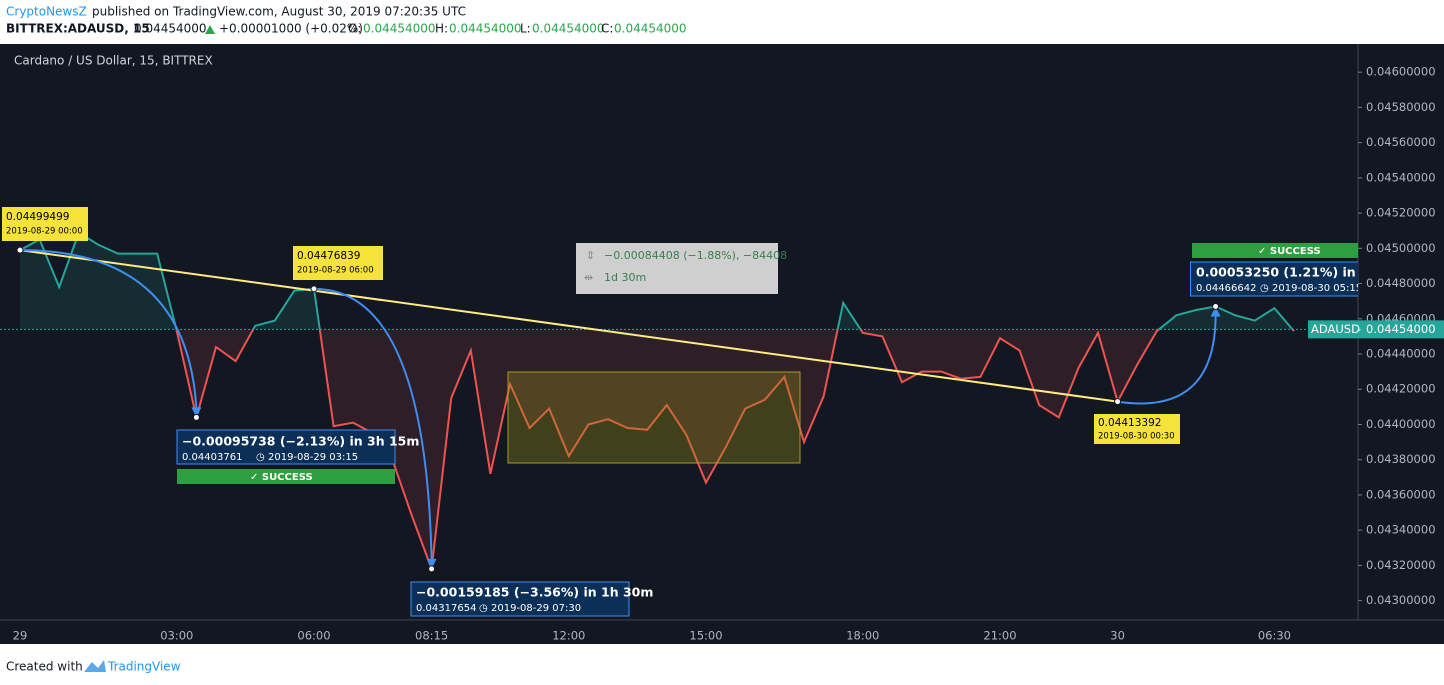  I want to click on price-tag, so click(1376, 329).